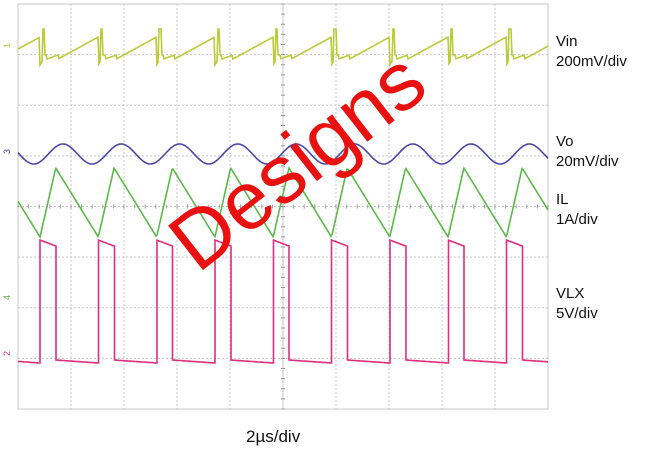 This screenshot has height=451, width=658. I want to click on vlx-name: VLX, so click(570, 293).